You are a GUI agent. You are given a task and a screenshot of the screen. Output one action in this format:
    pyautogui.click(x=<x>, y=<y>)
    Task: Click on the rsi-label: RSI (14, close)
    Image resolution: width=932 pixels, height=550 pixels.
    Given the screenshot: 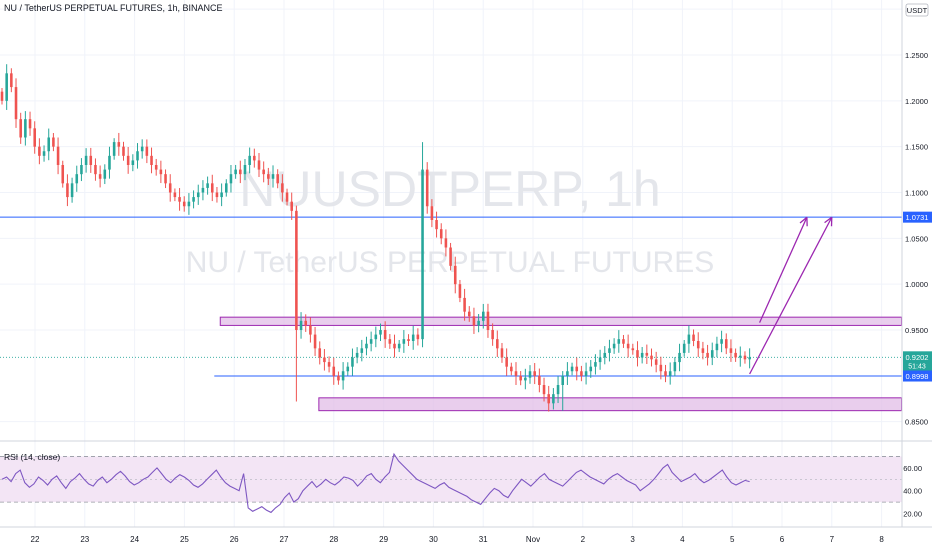 What is the action you would take?
    pyautogui.click(x=32, y=457)
    